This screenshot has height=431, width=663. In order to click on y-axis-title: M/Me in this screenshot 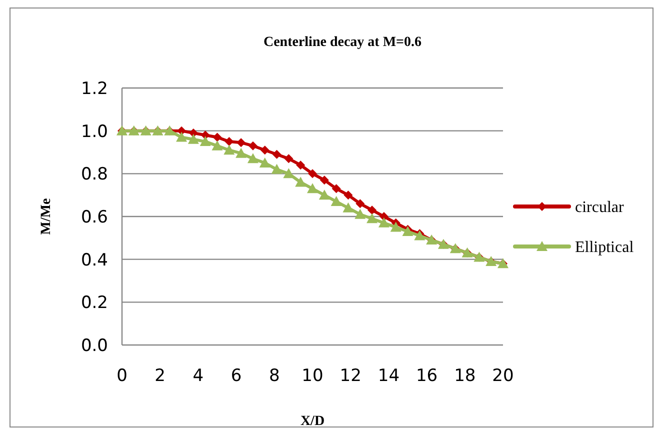, I will do `click(46, 216)`.